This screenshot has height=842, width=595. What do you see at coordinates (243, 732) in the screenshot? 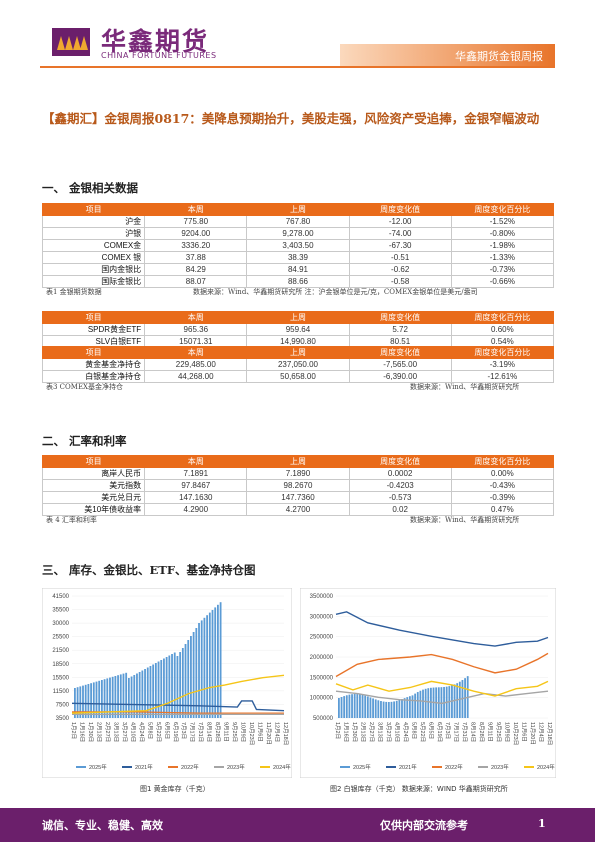
I see `x-tick-label: 10月9日` at bounding box center [243, 732].